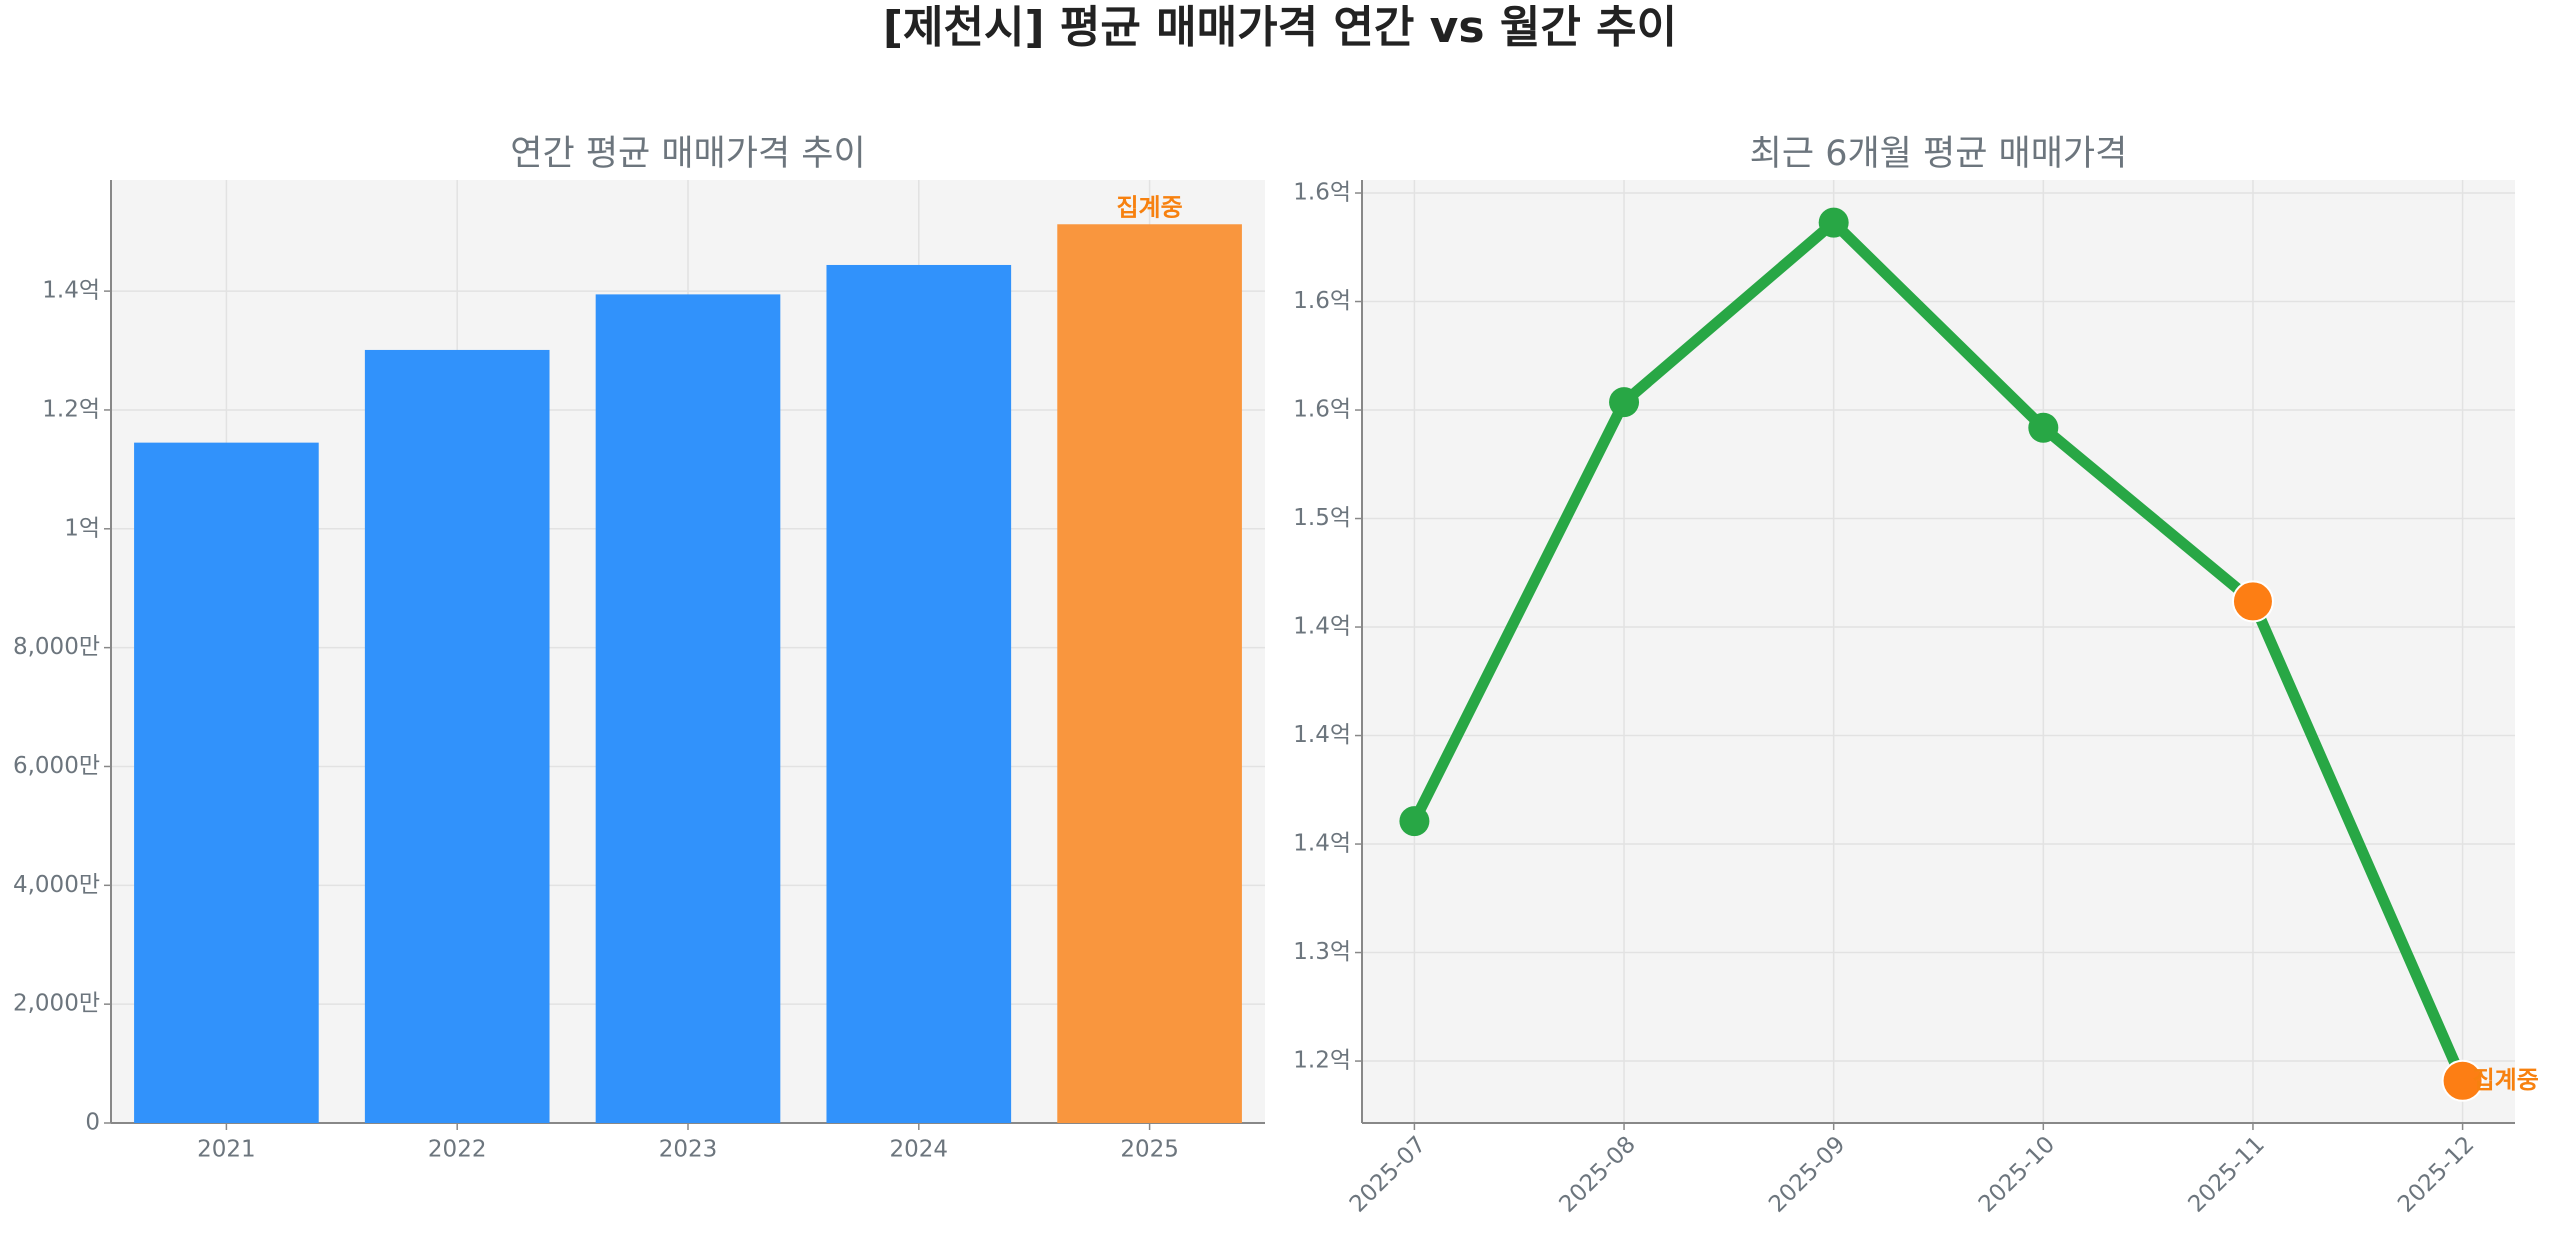  Describe the element at coordinates (1322, 952) in the screenshot. I see `y-tick-label: 1.3억` at that location.